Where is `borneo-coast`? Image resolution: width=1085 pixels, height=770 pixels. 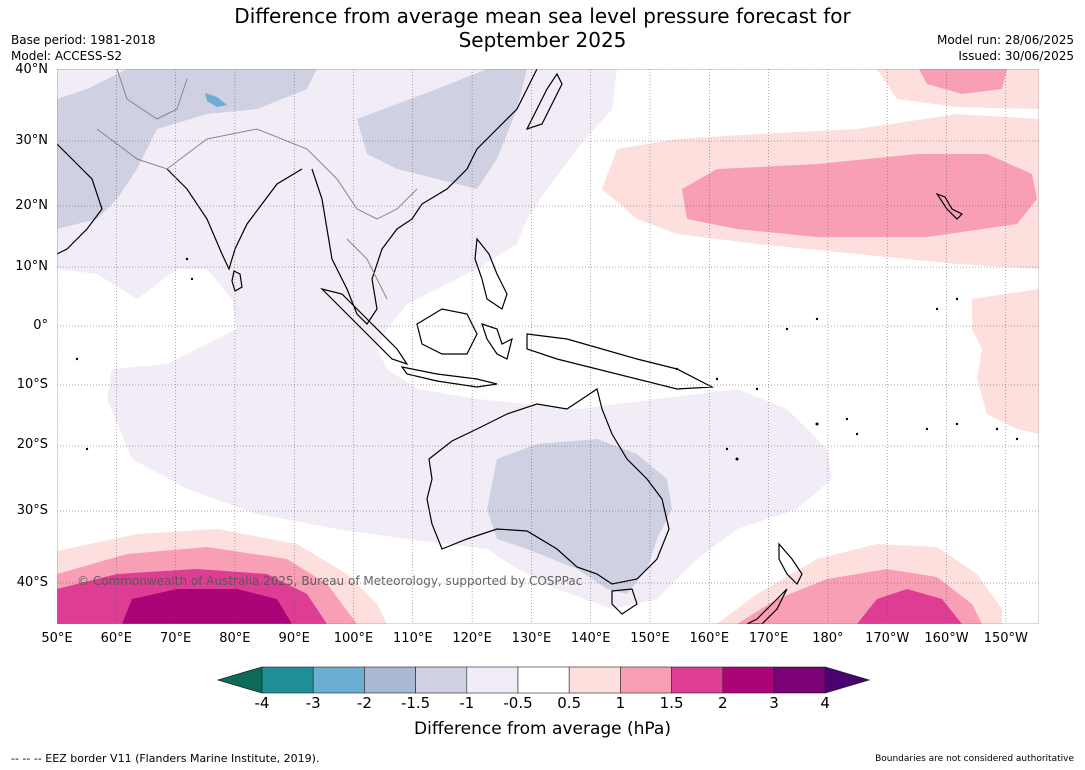 borneo-coast is located at coordinates (447, 331).